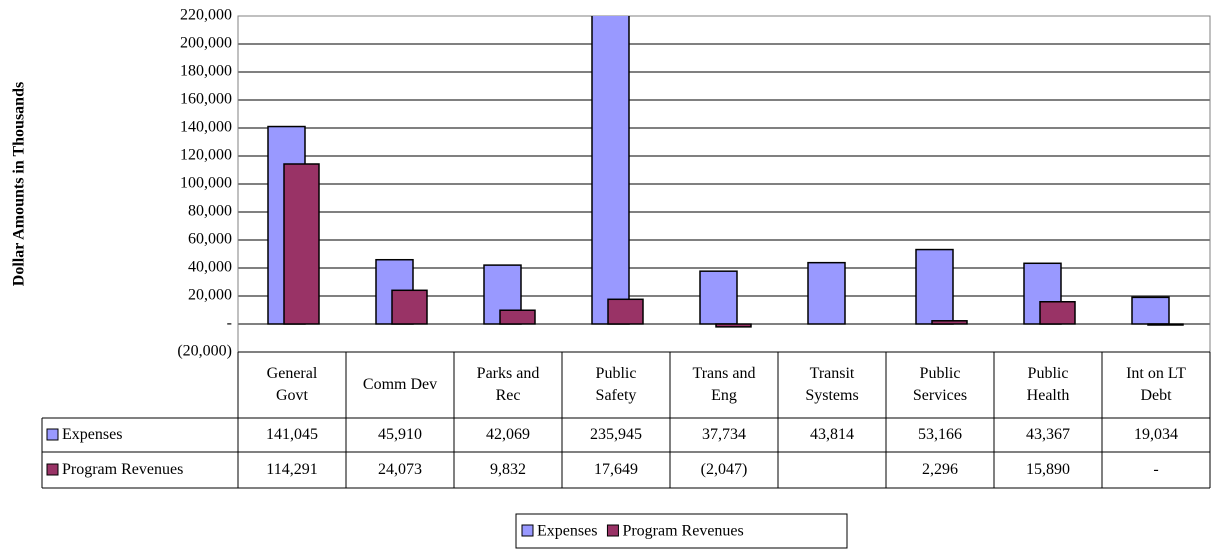  Describe the element at coordinates (400, 469) in the screenshot. I see `data-label: 24,073` at that location.